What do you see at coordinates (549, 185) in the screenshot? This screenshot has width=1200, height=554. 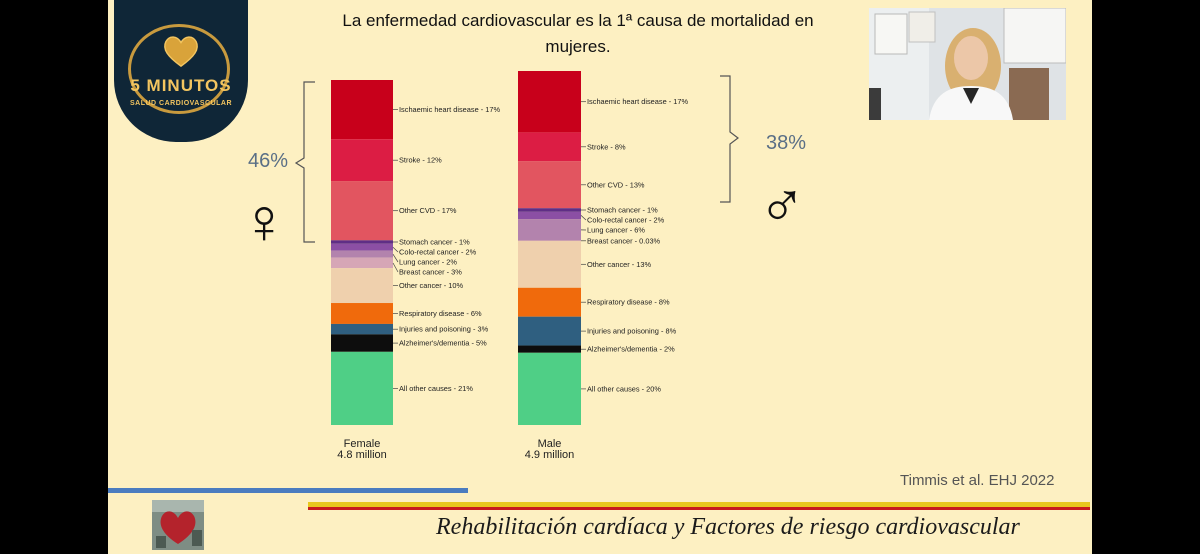 I see `bar-segment-male-other-cvd` at bounding box center [549, 185].